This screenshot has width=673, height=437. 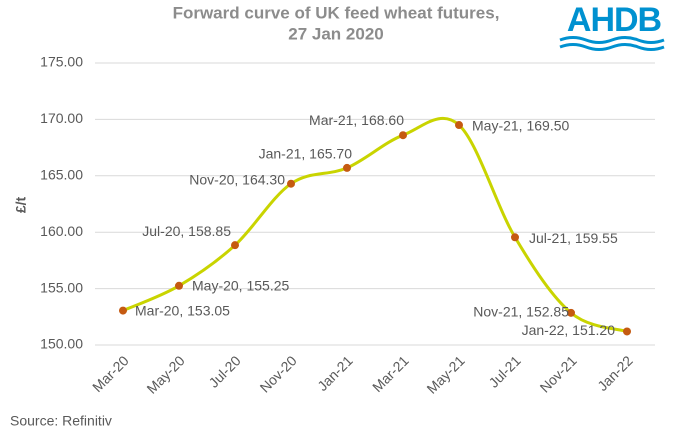 I want to click on source: Source: Refinitiv, so click(x=61, y=421).